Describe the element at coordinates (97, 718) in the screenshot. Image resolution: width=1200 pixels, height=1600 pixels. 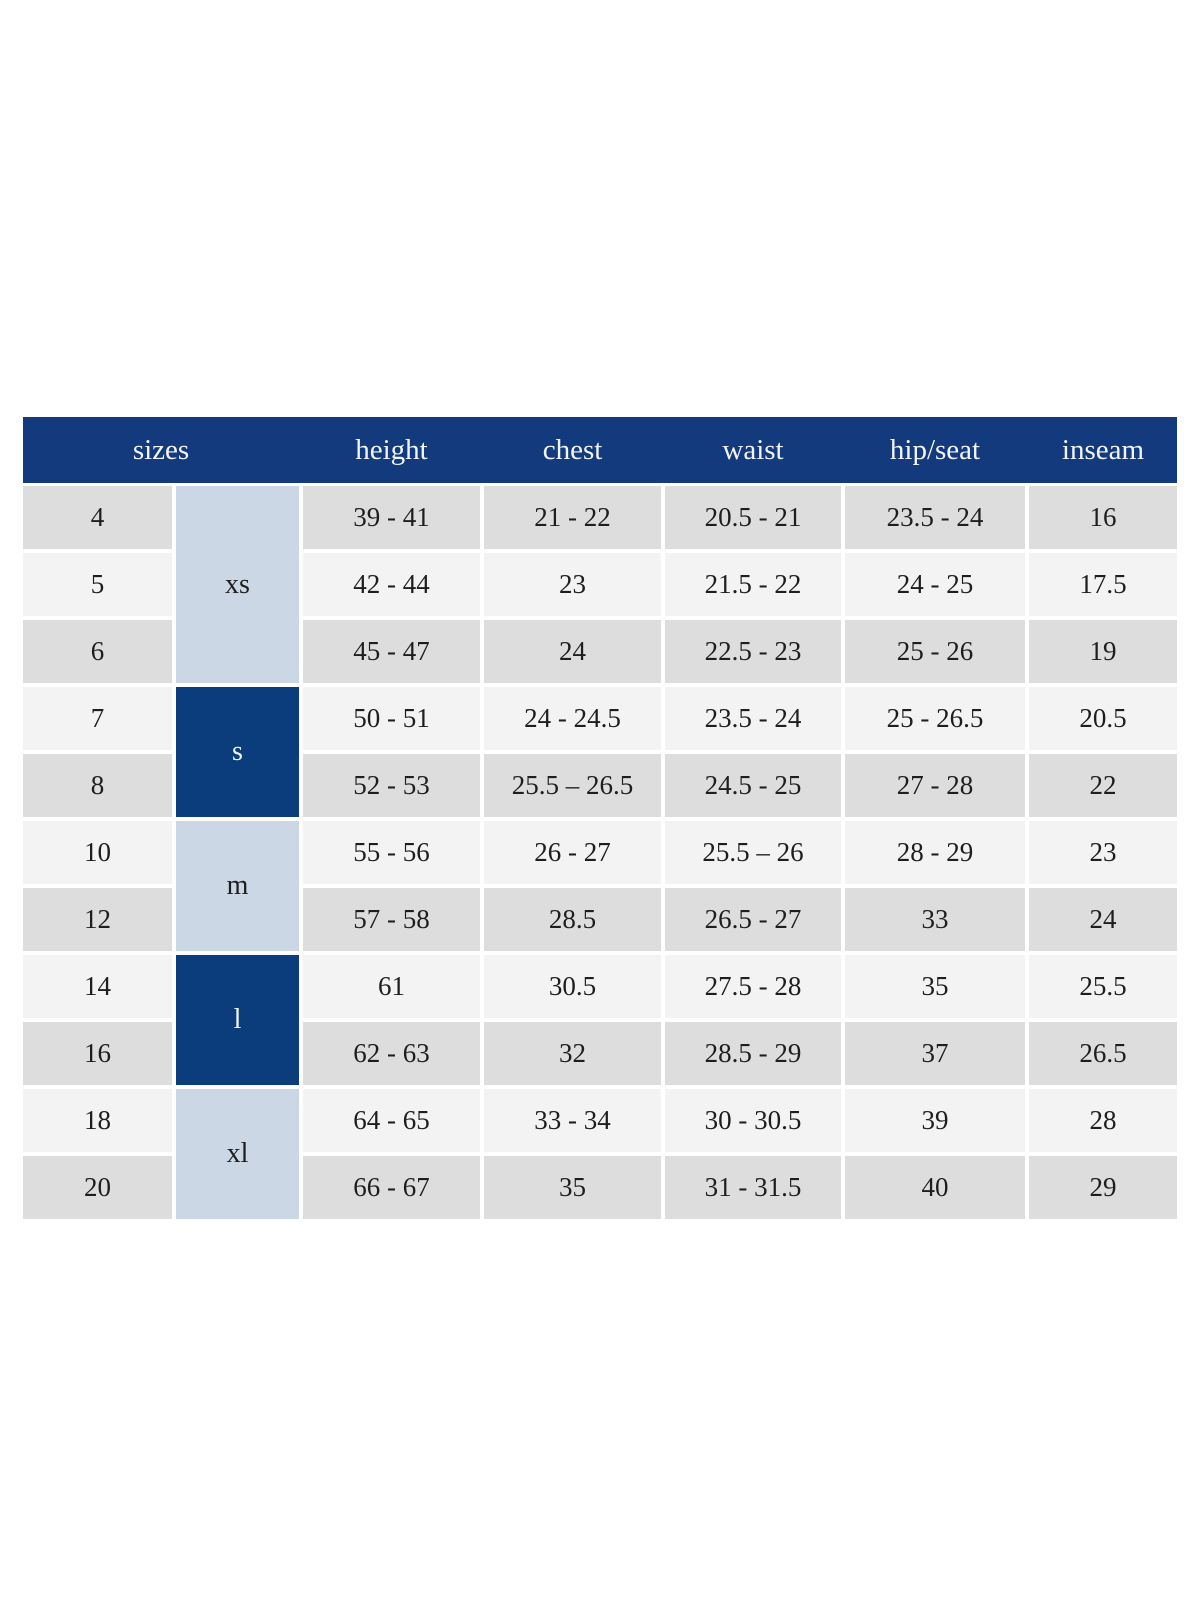
I see `size-cell: 7` at that location.